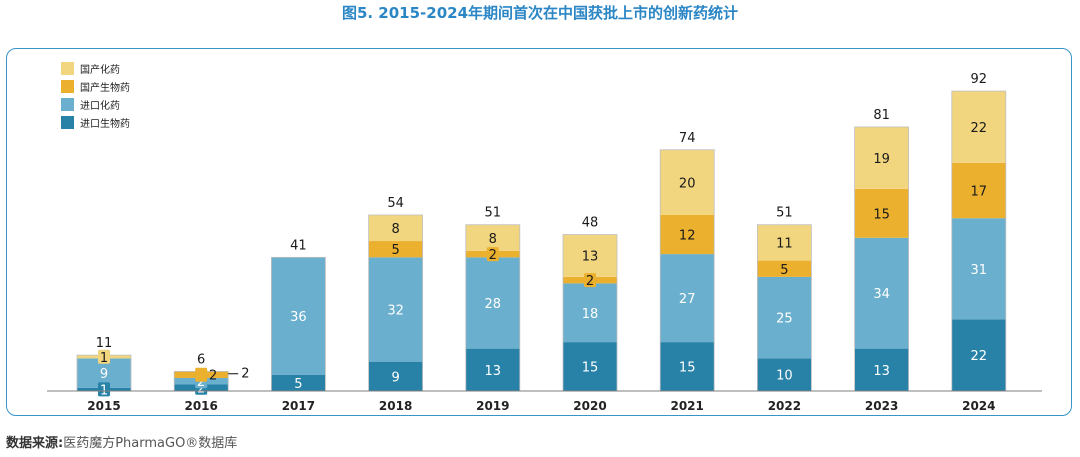 This screenshot has height=457, width=1080. I want to click on bar-segment-2024-进口生物药, so click(978, 355).